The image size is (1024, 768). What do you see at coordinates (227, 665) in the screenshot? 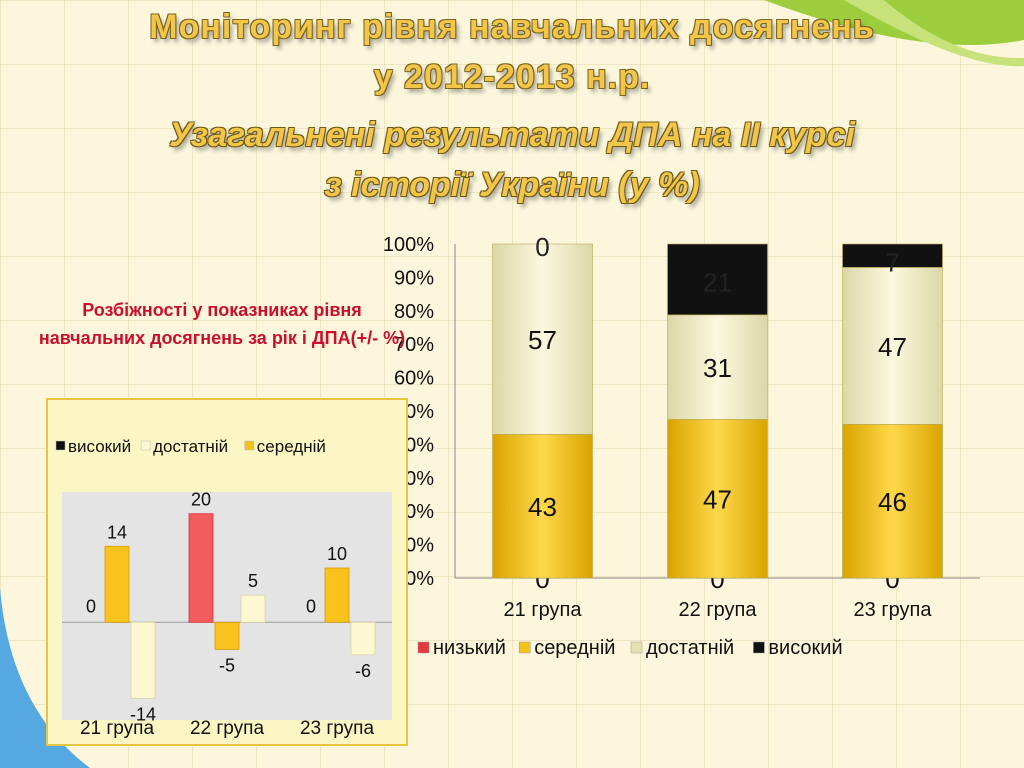
I see `data-label: -5` at bounding box center [227, 665].